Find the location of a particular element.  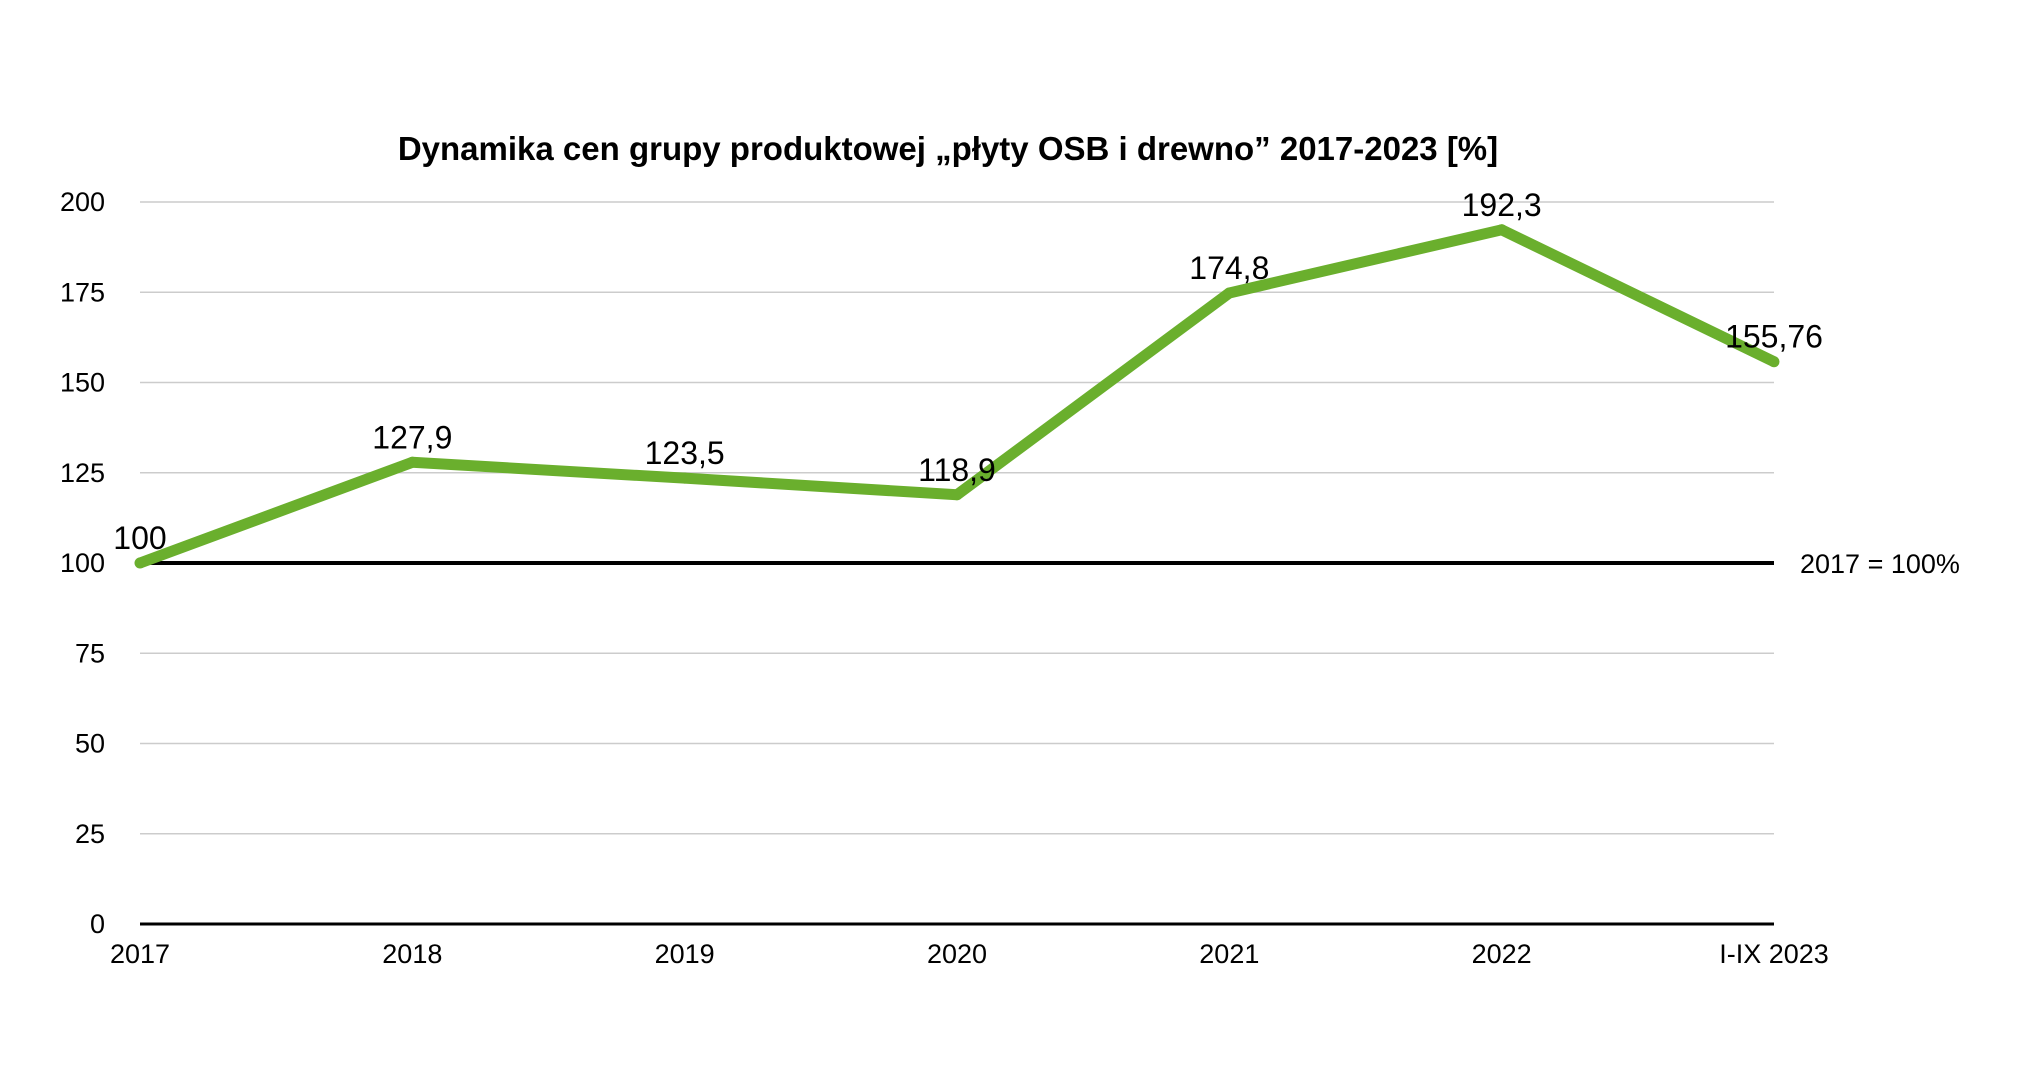

data-label: 127,9 is located at coordinates (412, 437).